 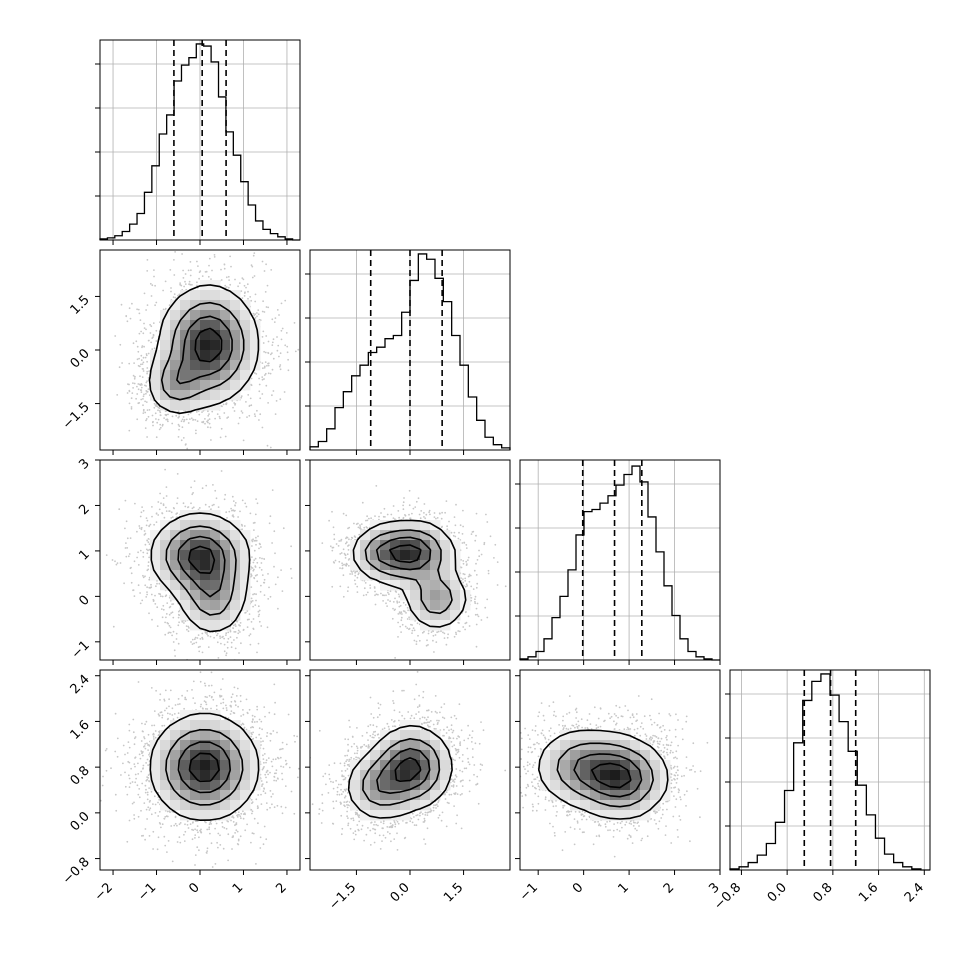 What do you see at coordinates (414, 572) in the screenshot?
I see `density-content` at bounding box center [414, 572].